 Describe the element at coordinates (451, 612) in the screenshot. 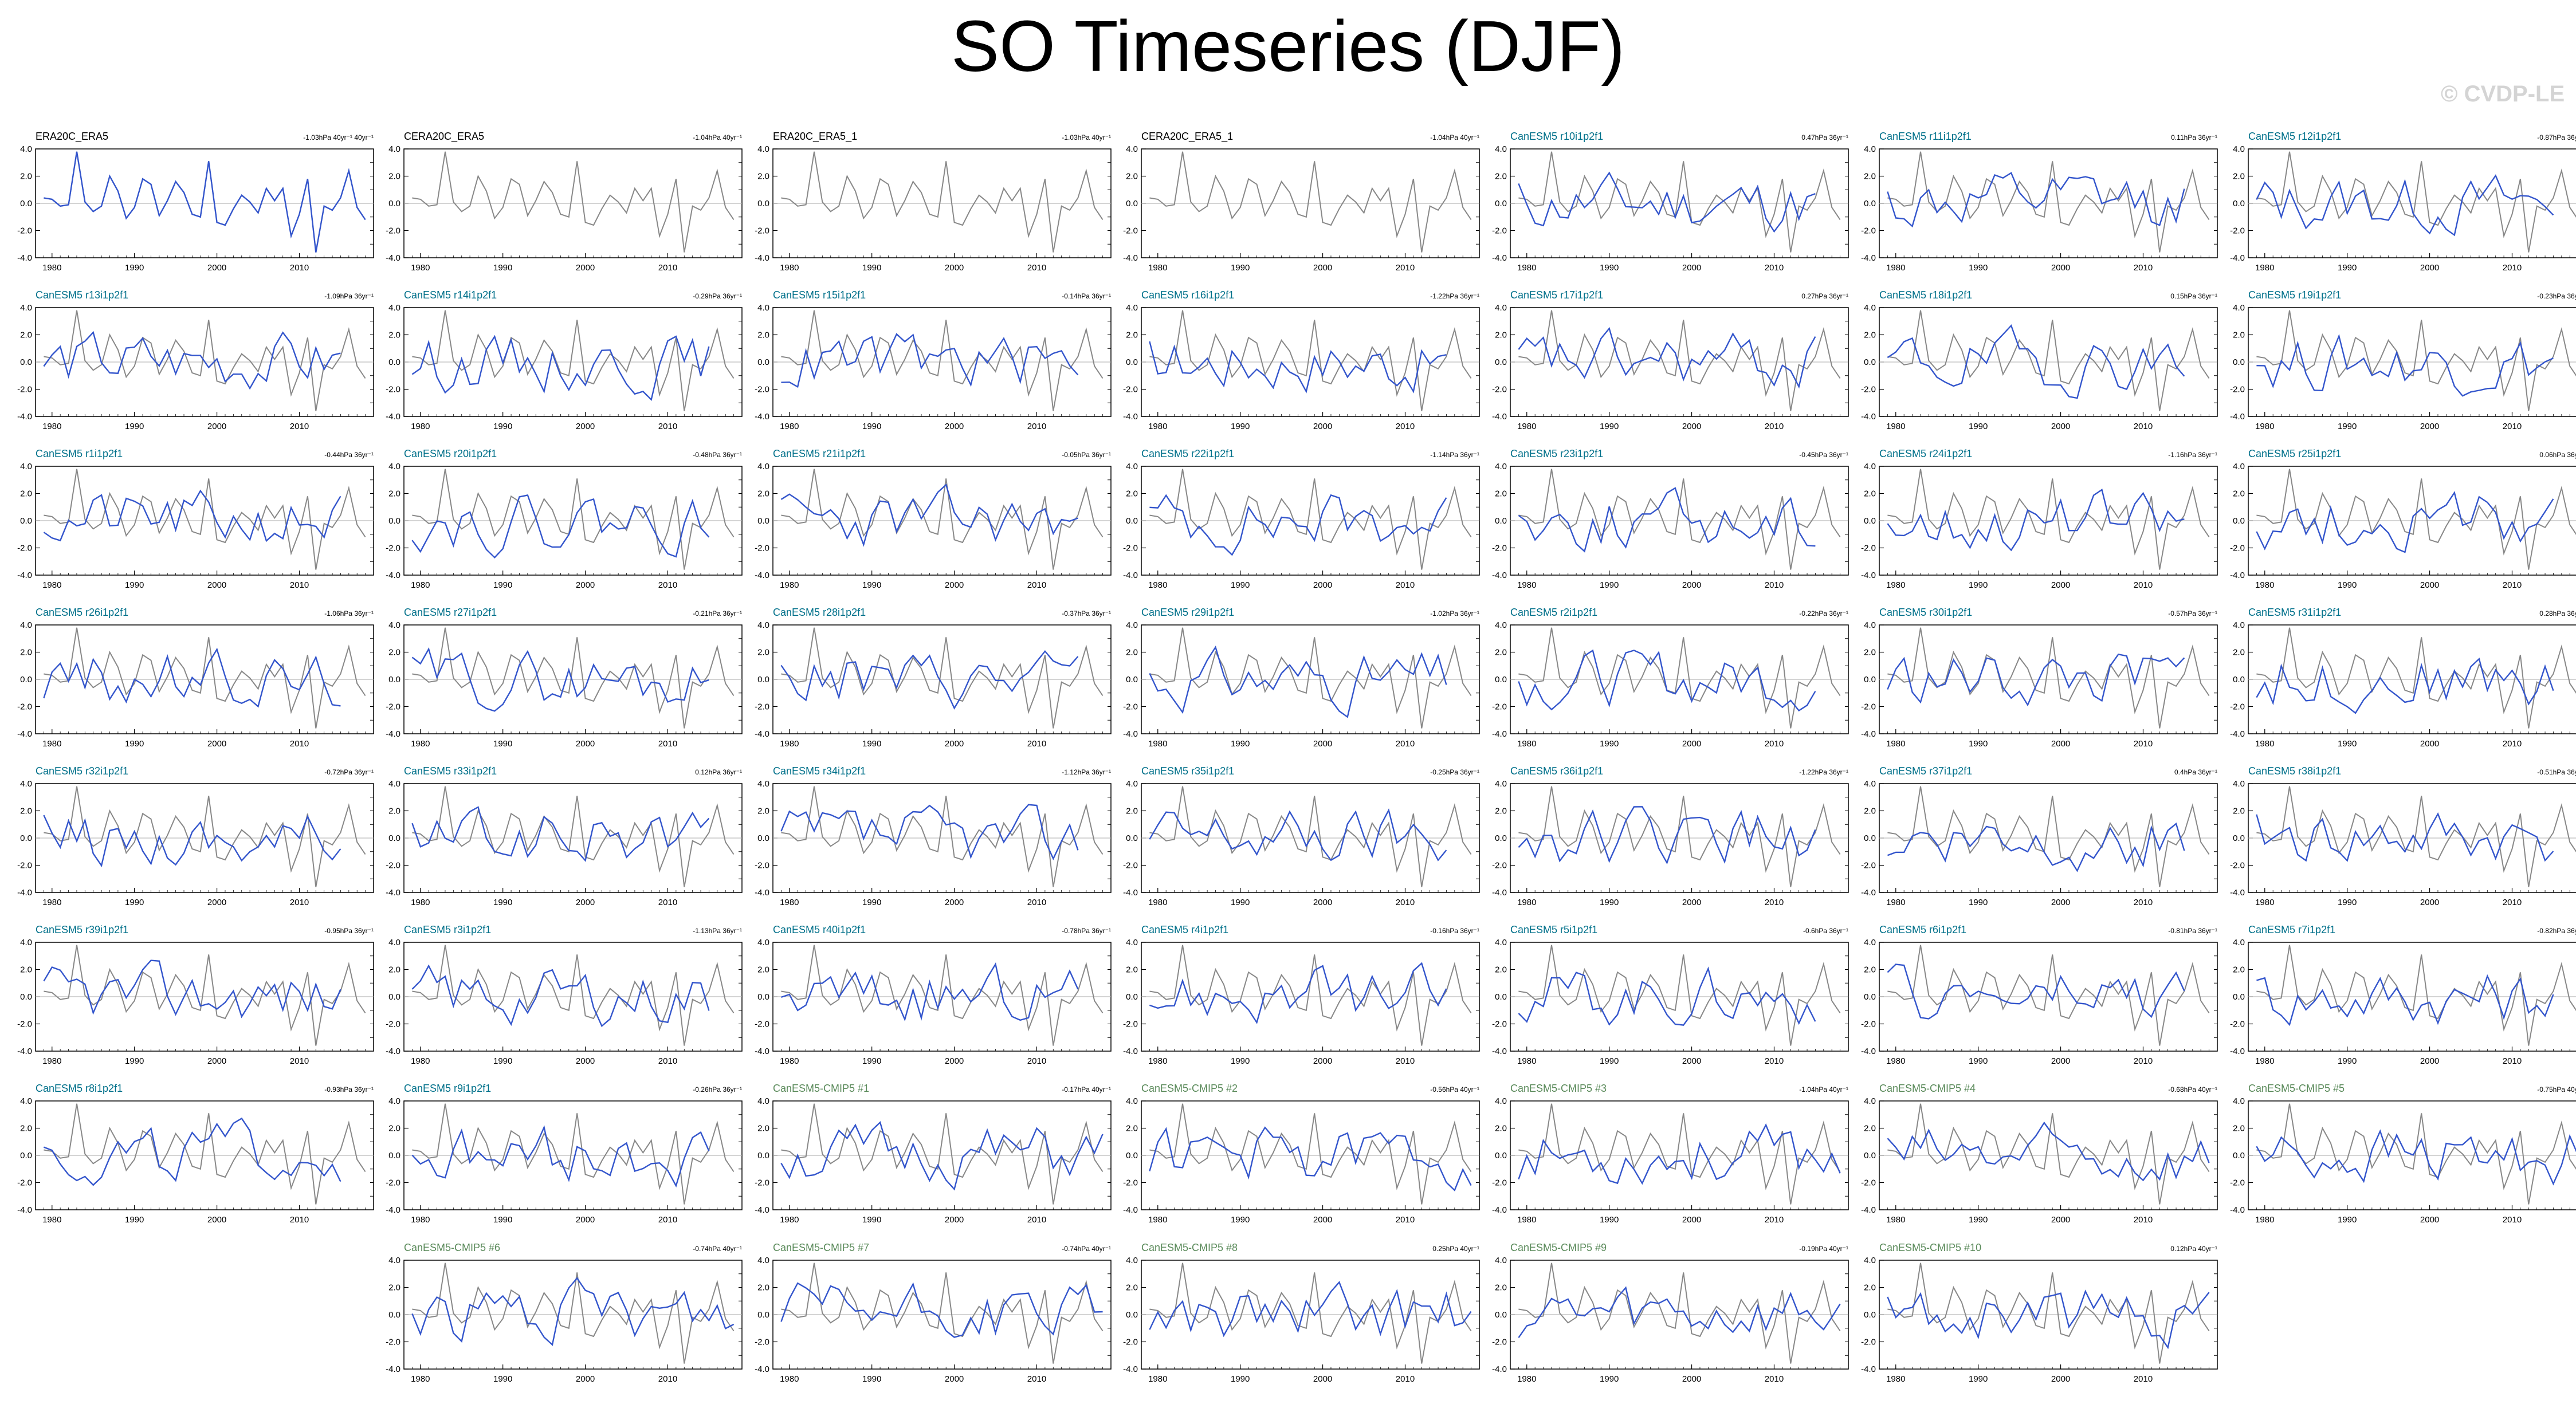

I see `panel-title: CanESM5 r27i1p2f1` at that location.